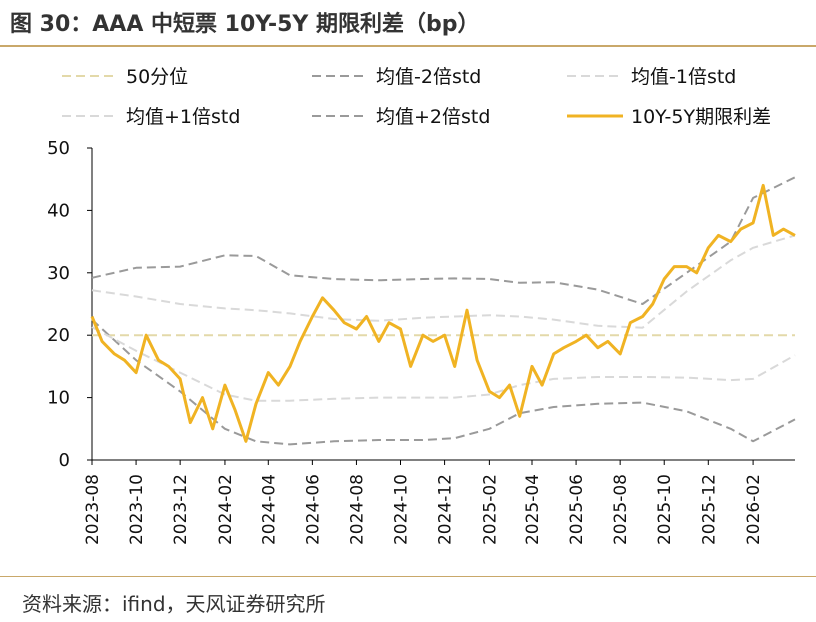 Image resolution: width=816 pixels, height=622 pixels. Describe the element at coordinates (701, 117) in the screenshot. I see `legend-label: 10Y-5Y期限利差` at that location.